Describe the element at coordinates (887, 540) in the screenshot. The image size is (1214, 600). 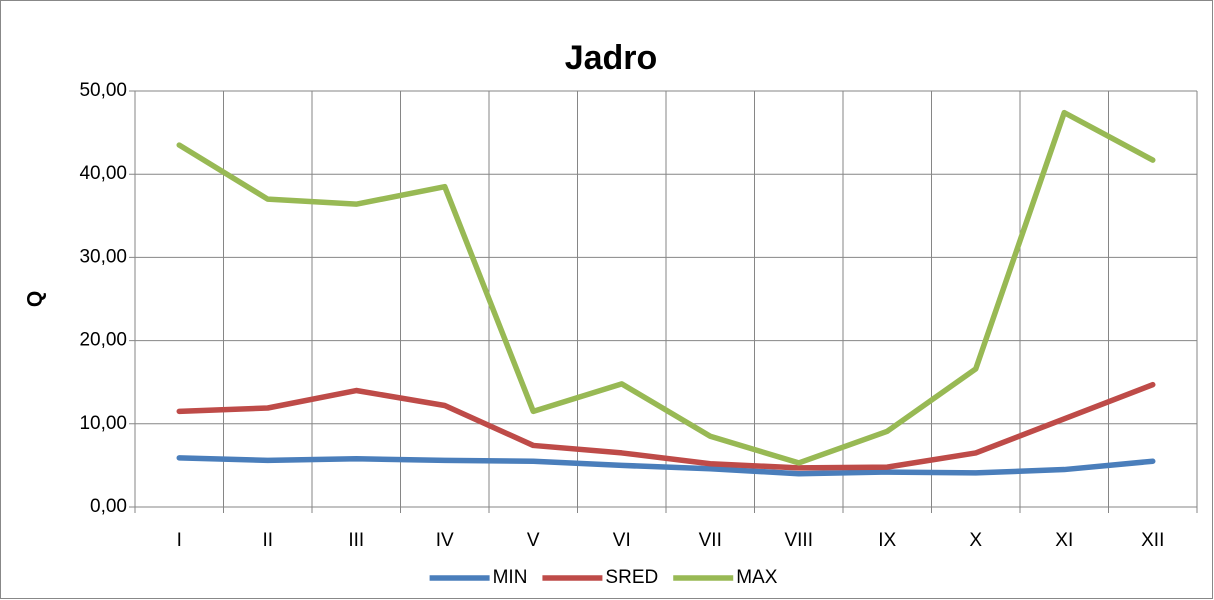
I see `x-tick-label: IX` at that location.